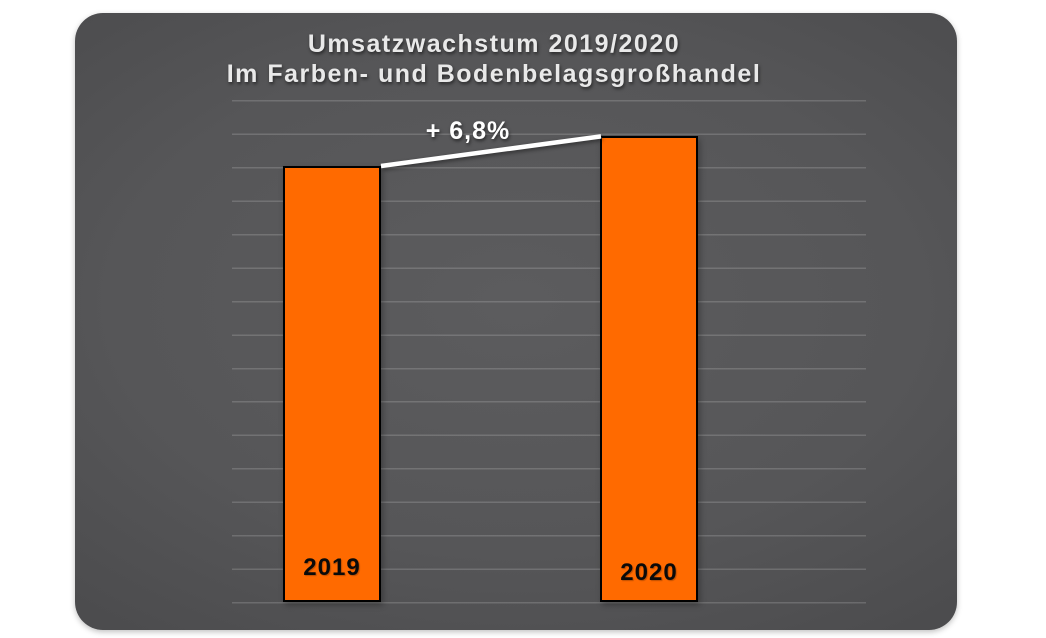  I want to click on chart-title-line1: Umsatzwachstum 2019/2020, so click(494, 44).